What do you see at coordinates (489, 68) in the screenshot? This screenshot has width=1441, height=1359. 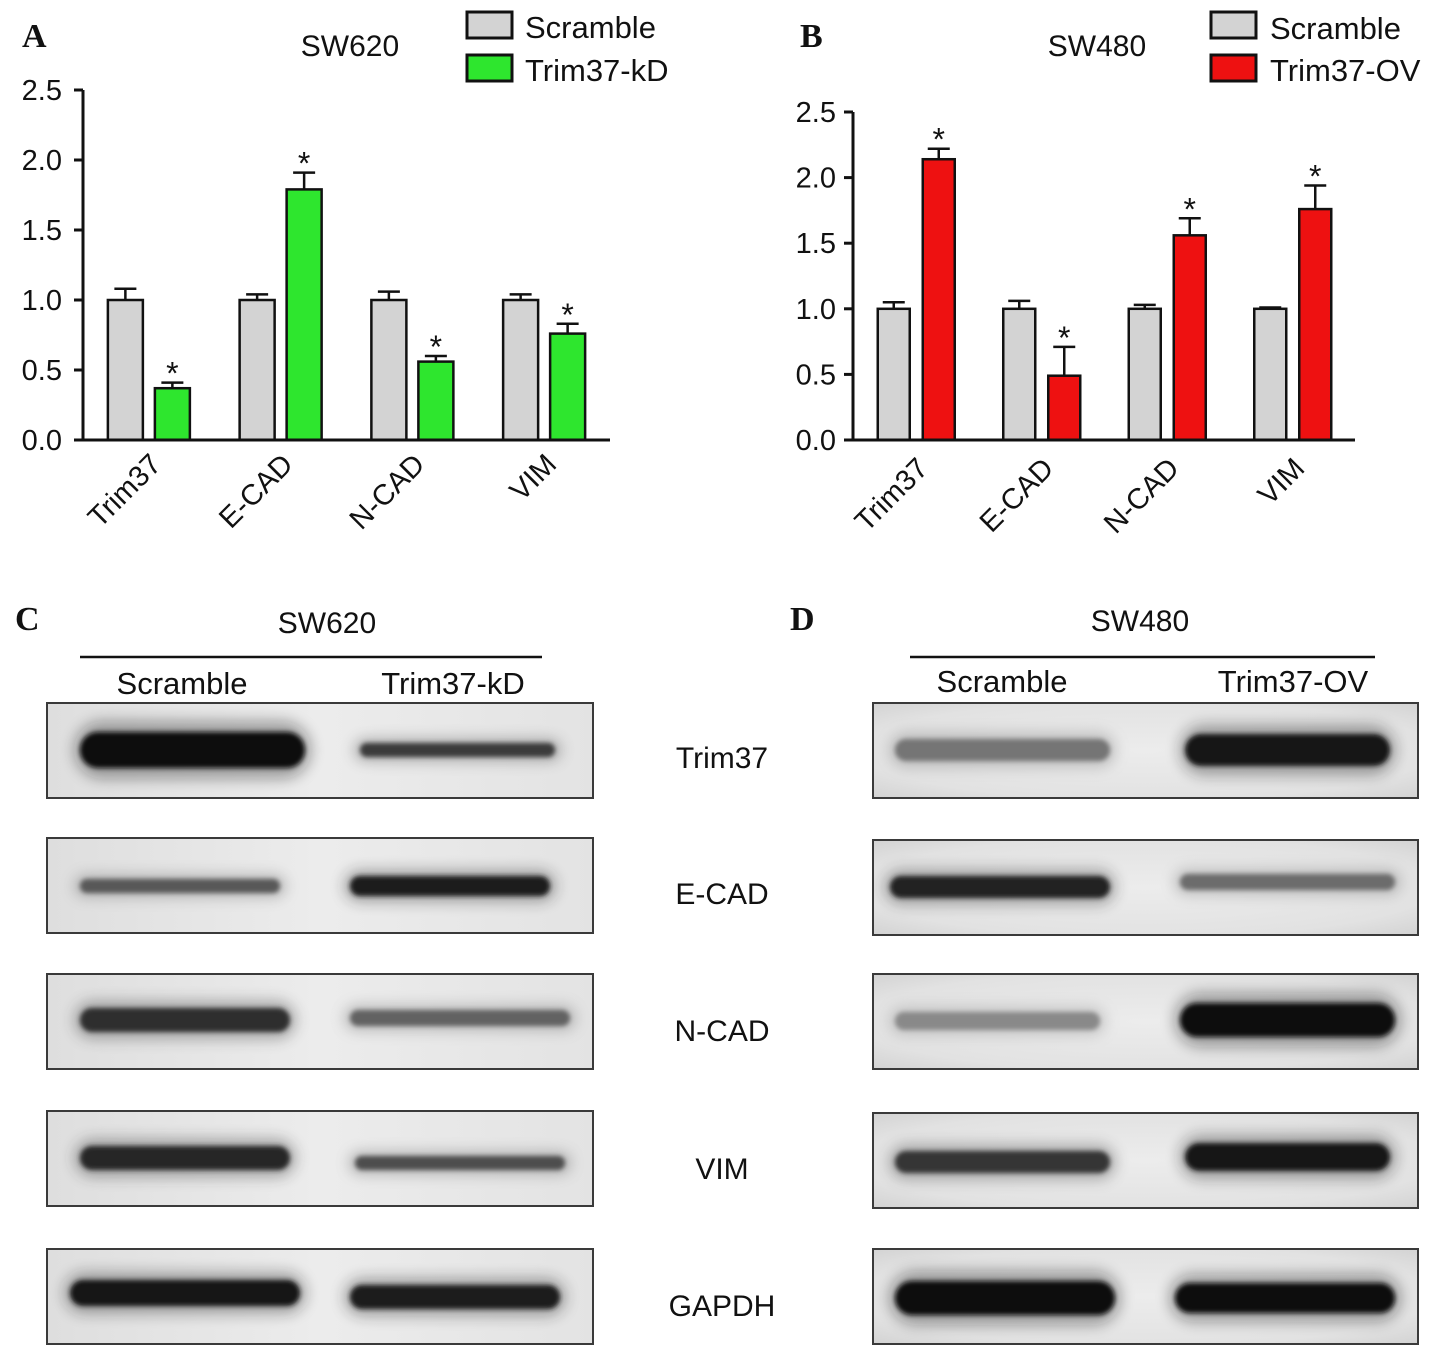 I see `legend-swatch-trim37-kd` at bounding box center [489, 68].